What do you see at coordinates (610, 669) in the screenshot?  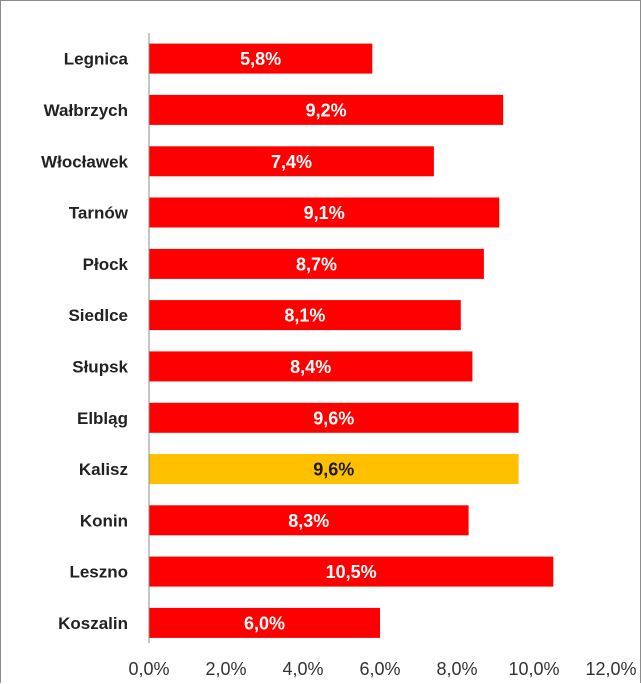 I see `x-tick-label: 12,0%` at bounding box center [610, 669].